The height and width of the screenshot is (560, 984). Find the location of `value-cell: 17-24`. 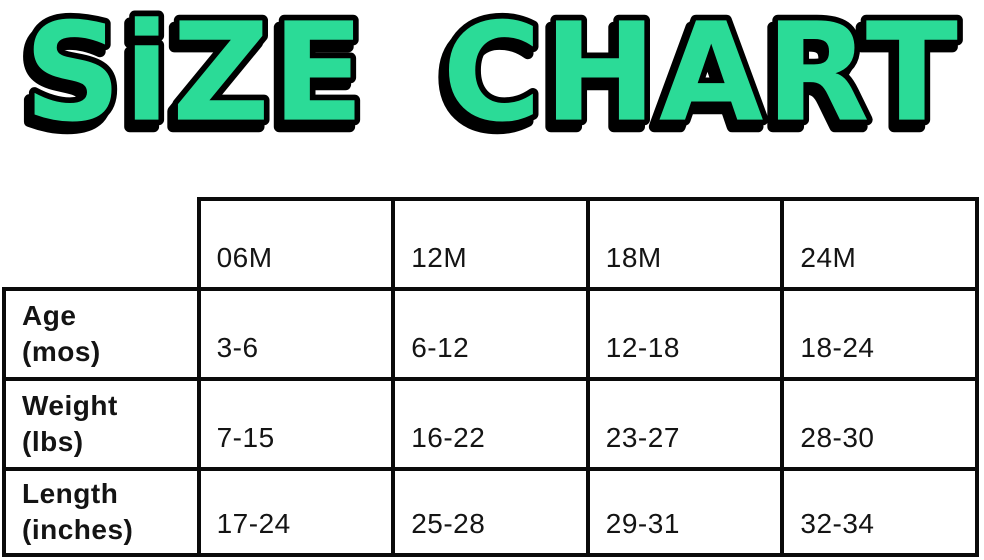

value-cell: 17-24 is located at coordinates (296, 512).